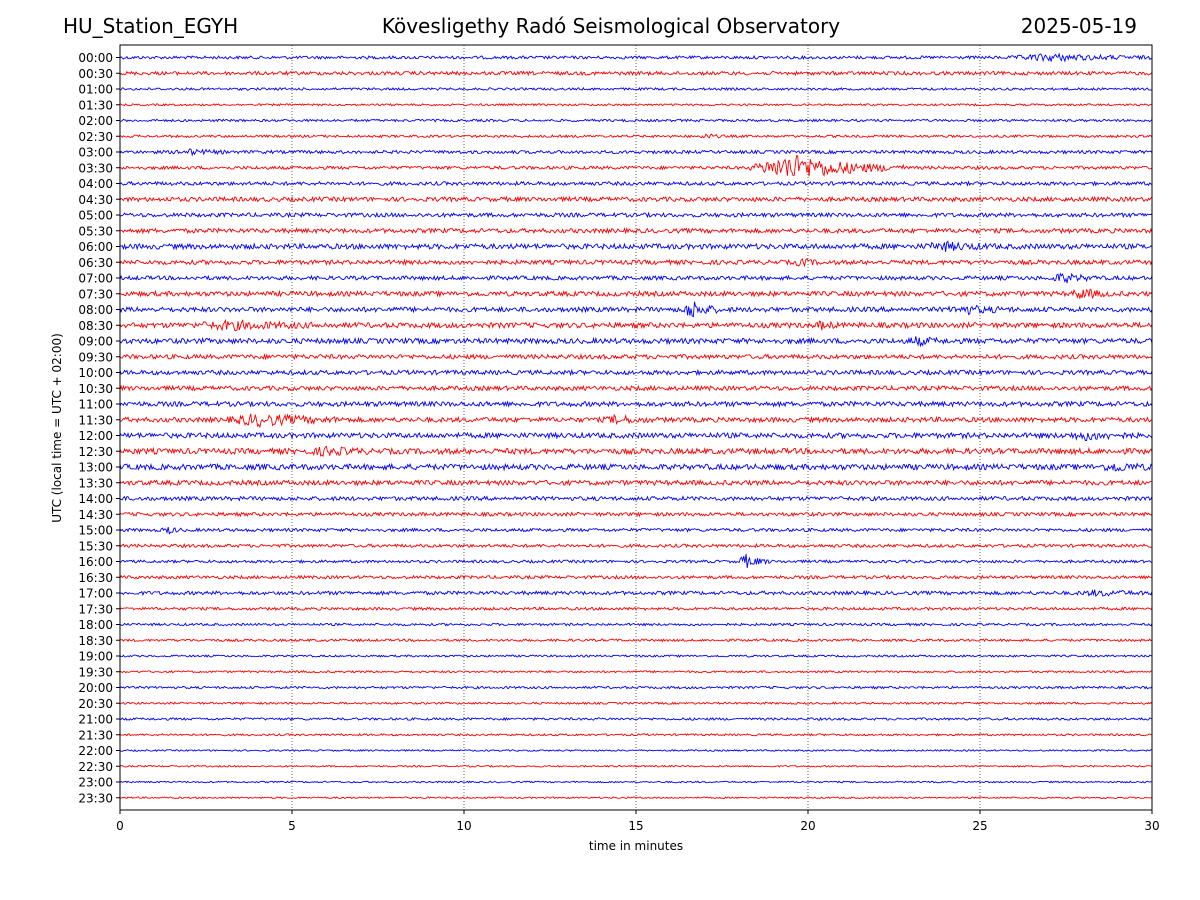  I want to click on x-tick-label: 0, so click(120, 826).